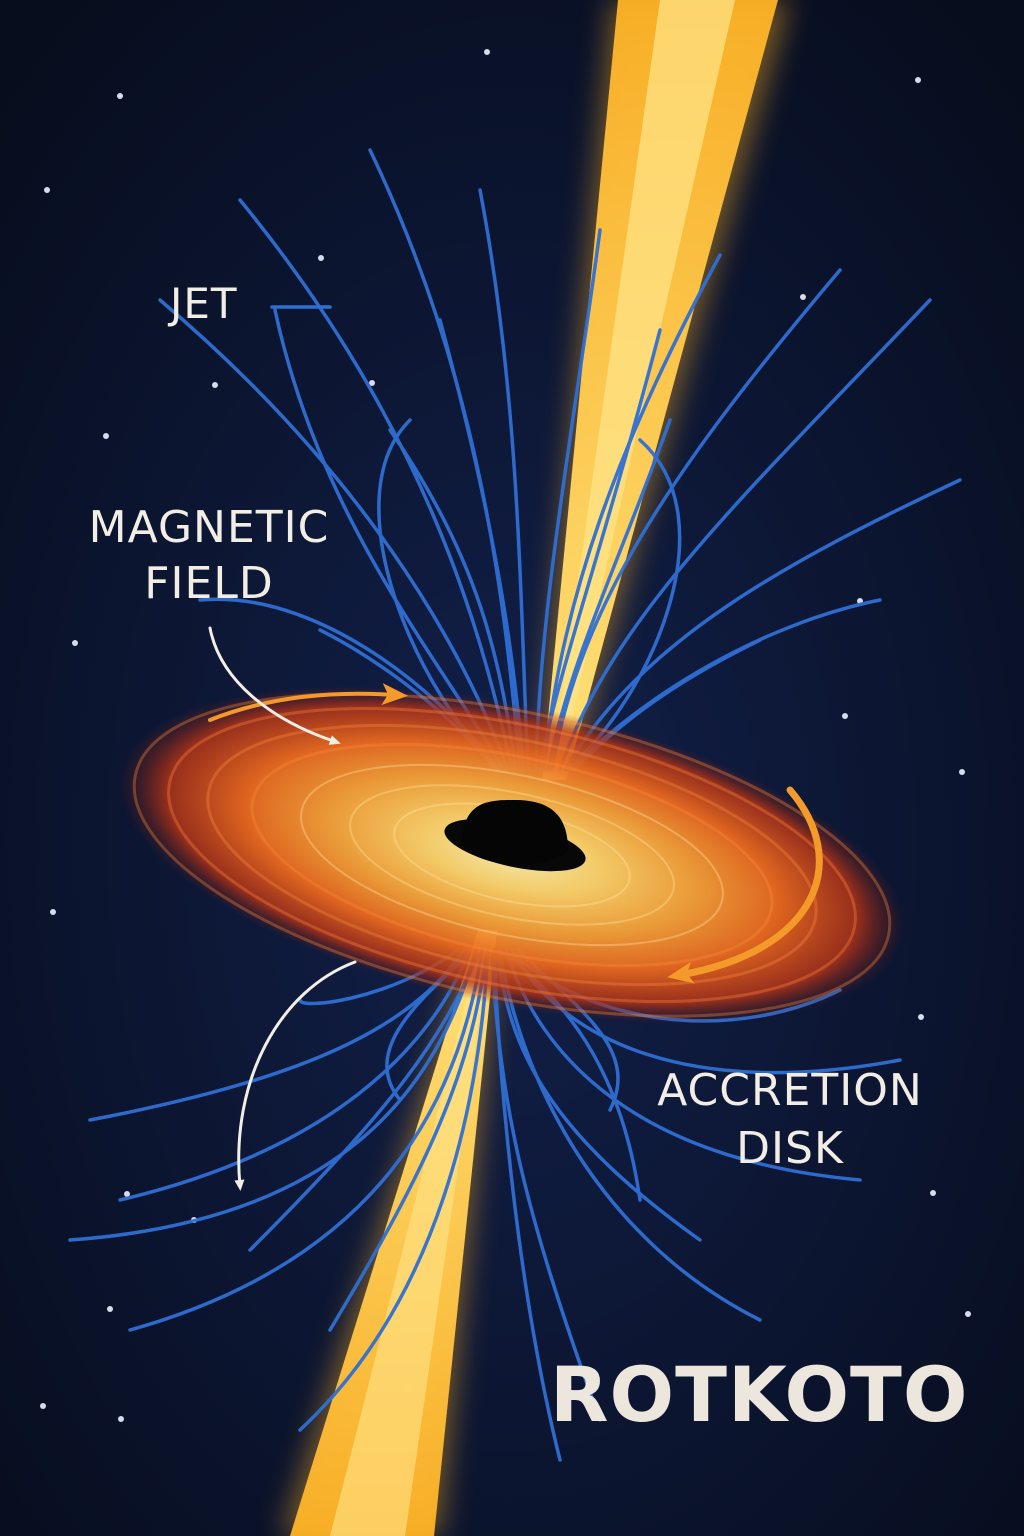 This screenshot has height=1536, width=1024. Describe the element at coordinates (515, 836) in the screenshot. I see `black-hole-icon` at that location.